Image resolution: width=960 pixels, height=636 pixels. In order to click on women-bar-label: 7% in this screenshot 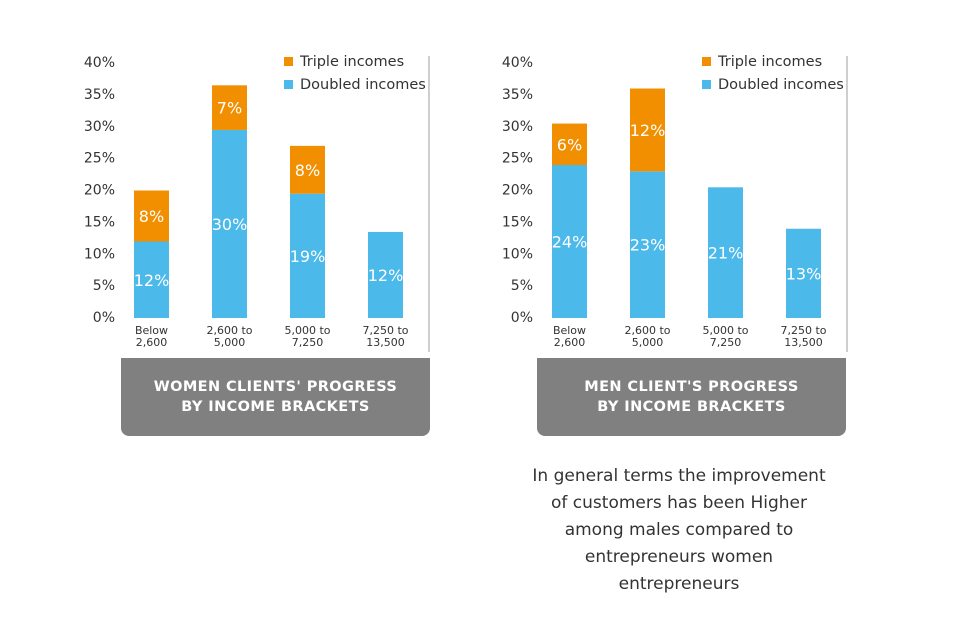, I will do `click(229, 108)`.